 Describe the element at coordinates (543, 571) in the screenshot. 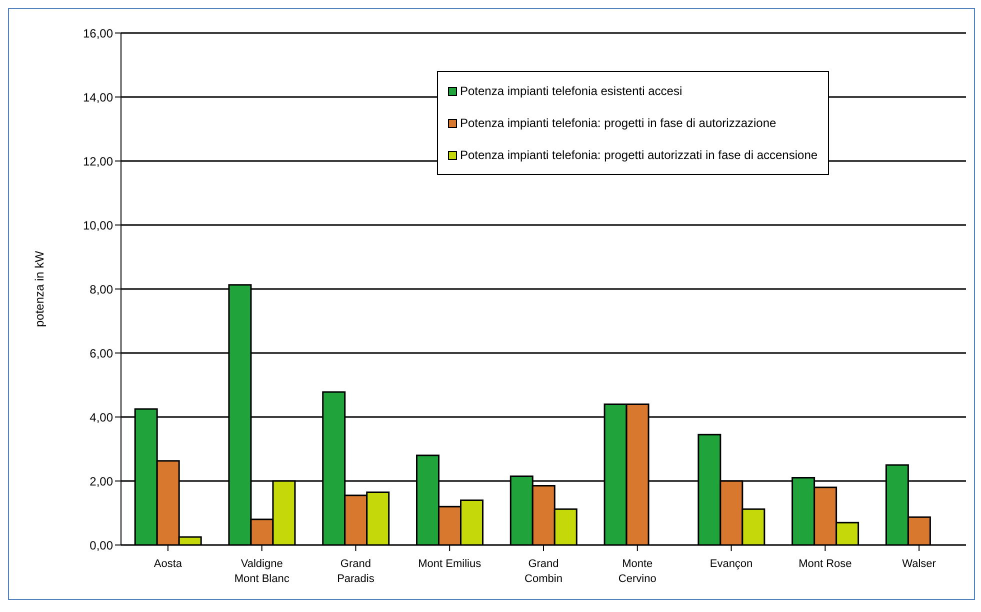

I see `x-tick-label: Grand Combin` at that location.